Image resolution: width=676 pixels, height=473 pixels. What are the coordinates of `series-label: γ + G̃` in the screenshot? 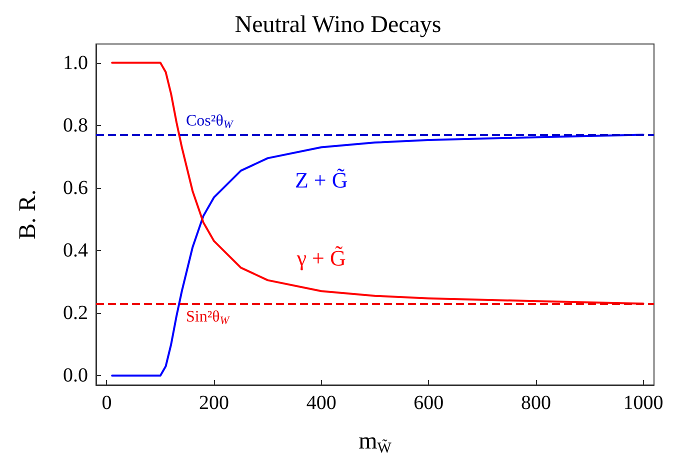 It's located at (321, 258).